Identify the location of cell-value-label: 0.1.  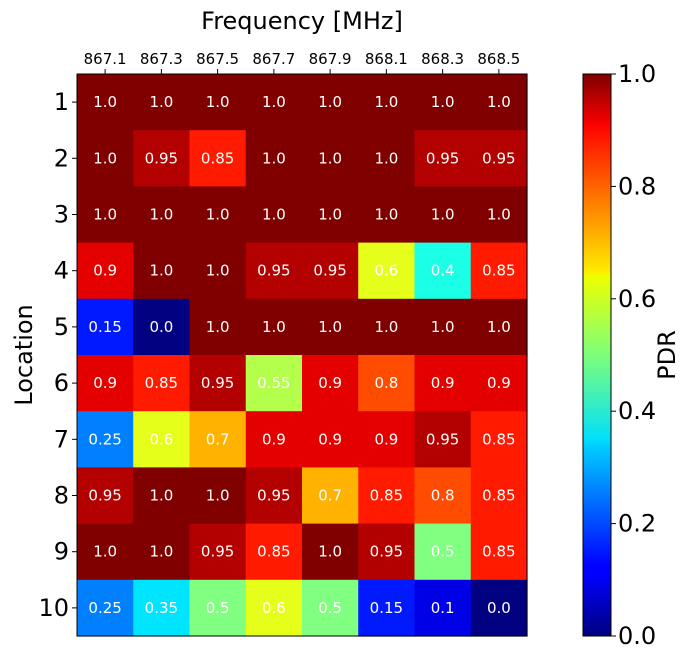
(443, 608).